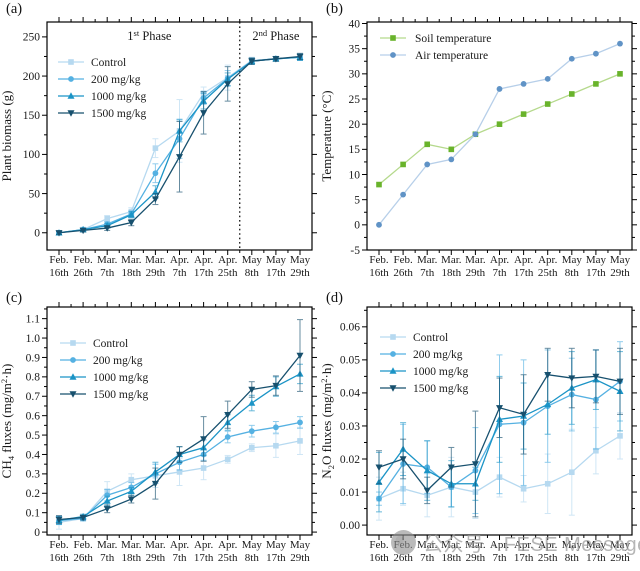 This screenshot has height=571, width=640. I want to click on error-bars-1500-mg-kg, so click(179, 421).